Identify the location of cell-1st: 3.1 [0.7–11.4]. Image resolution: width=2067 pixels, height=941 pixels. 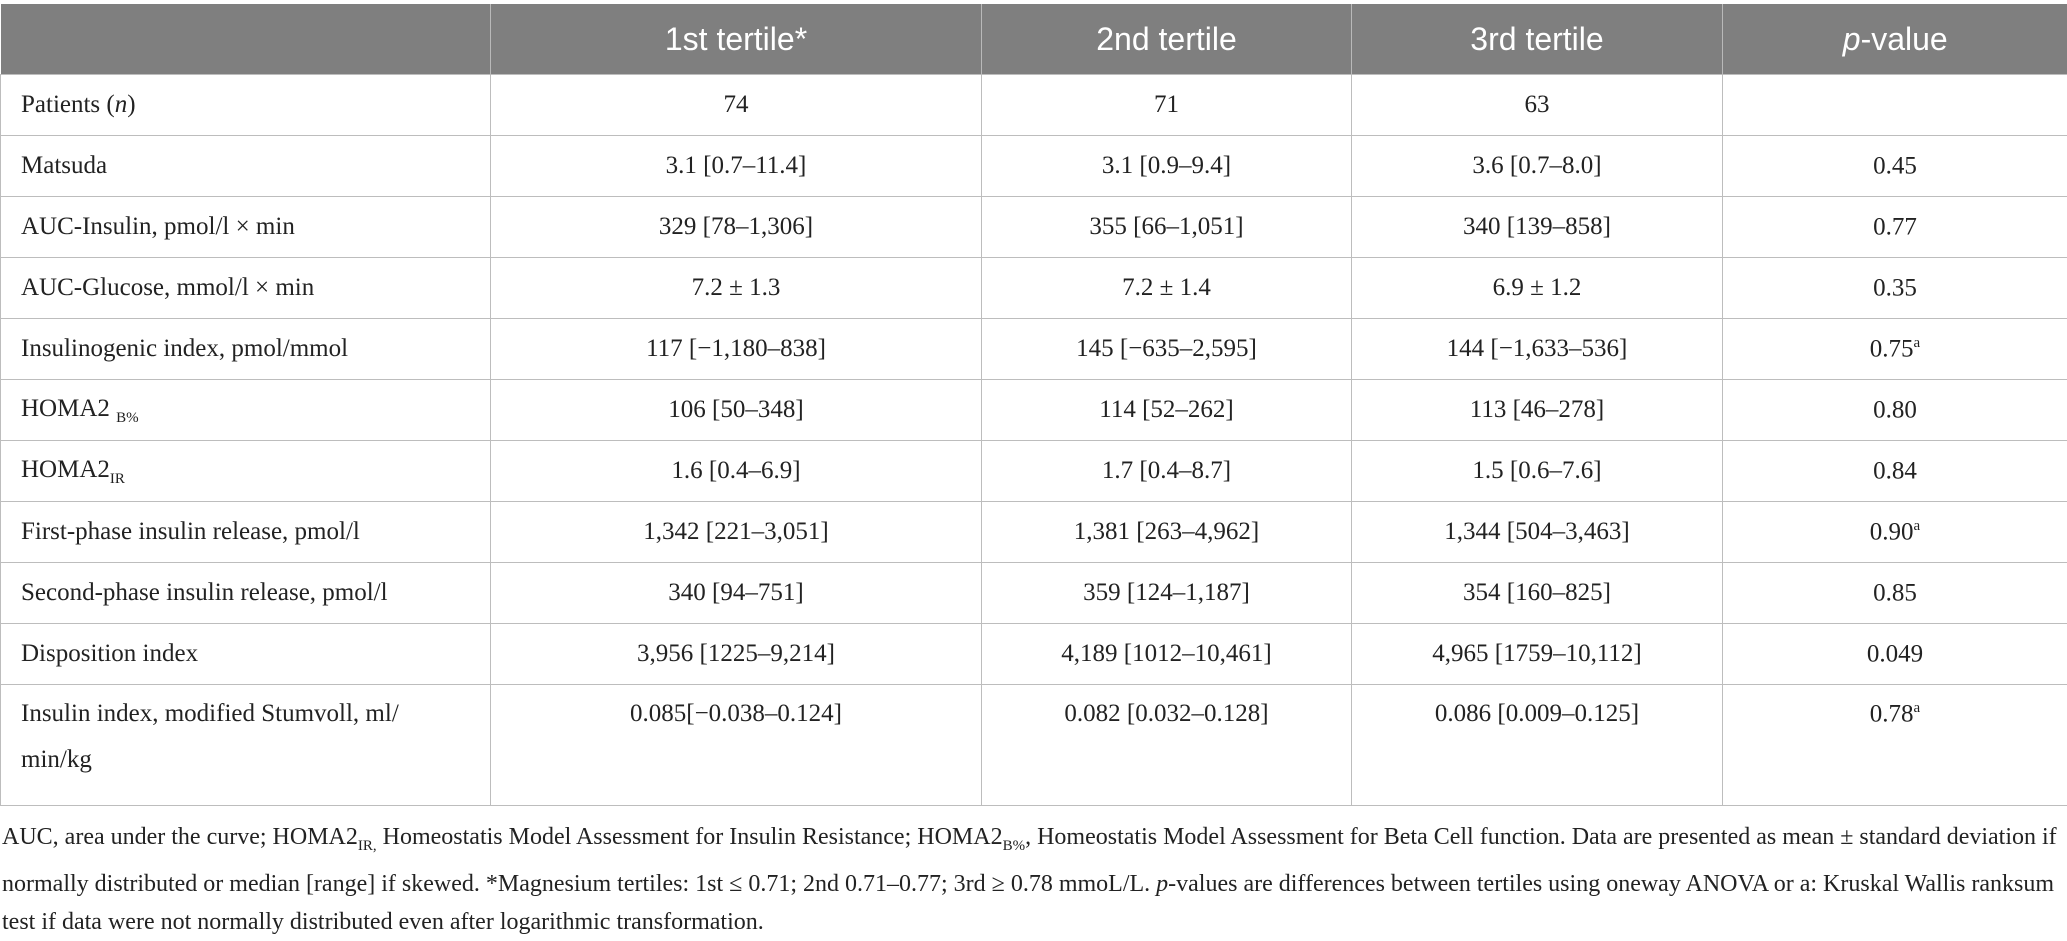
(736, 166).